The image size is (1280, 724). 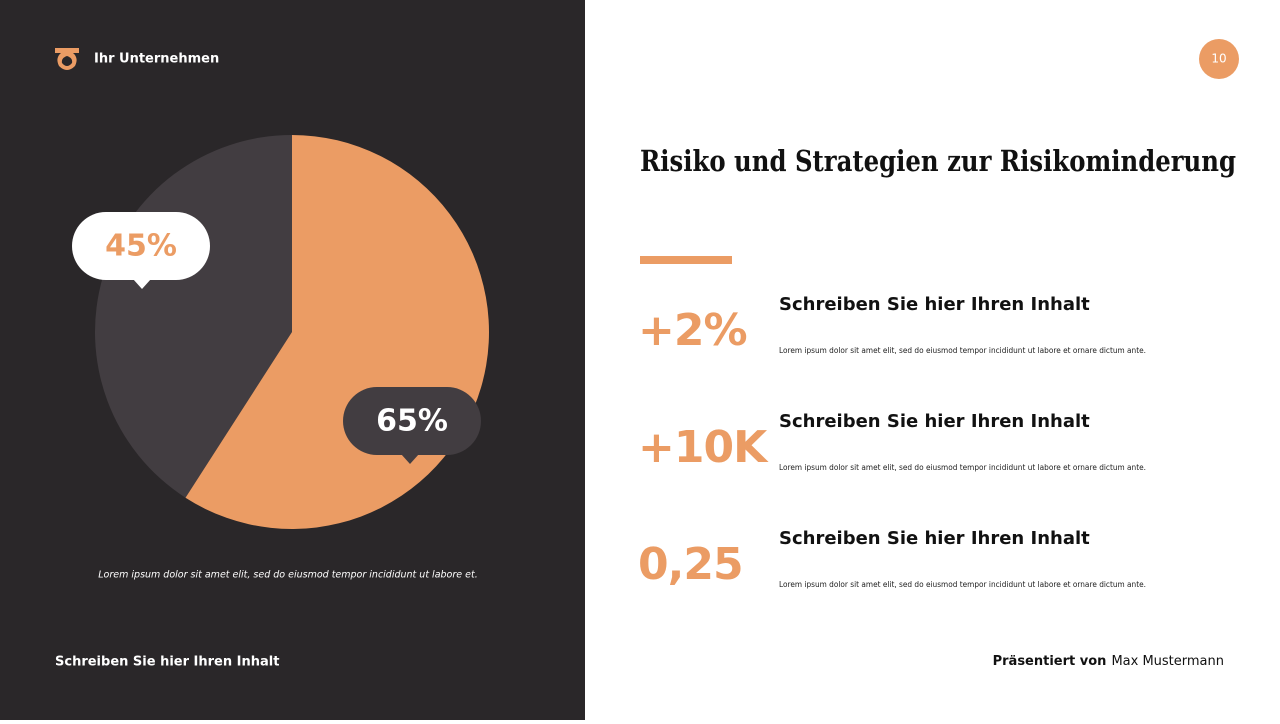 I want to click on stat: +2%, so click(x=692, y=330).